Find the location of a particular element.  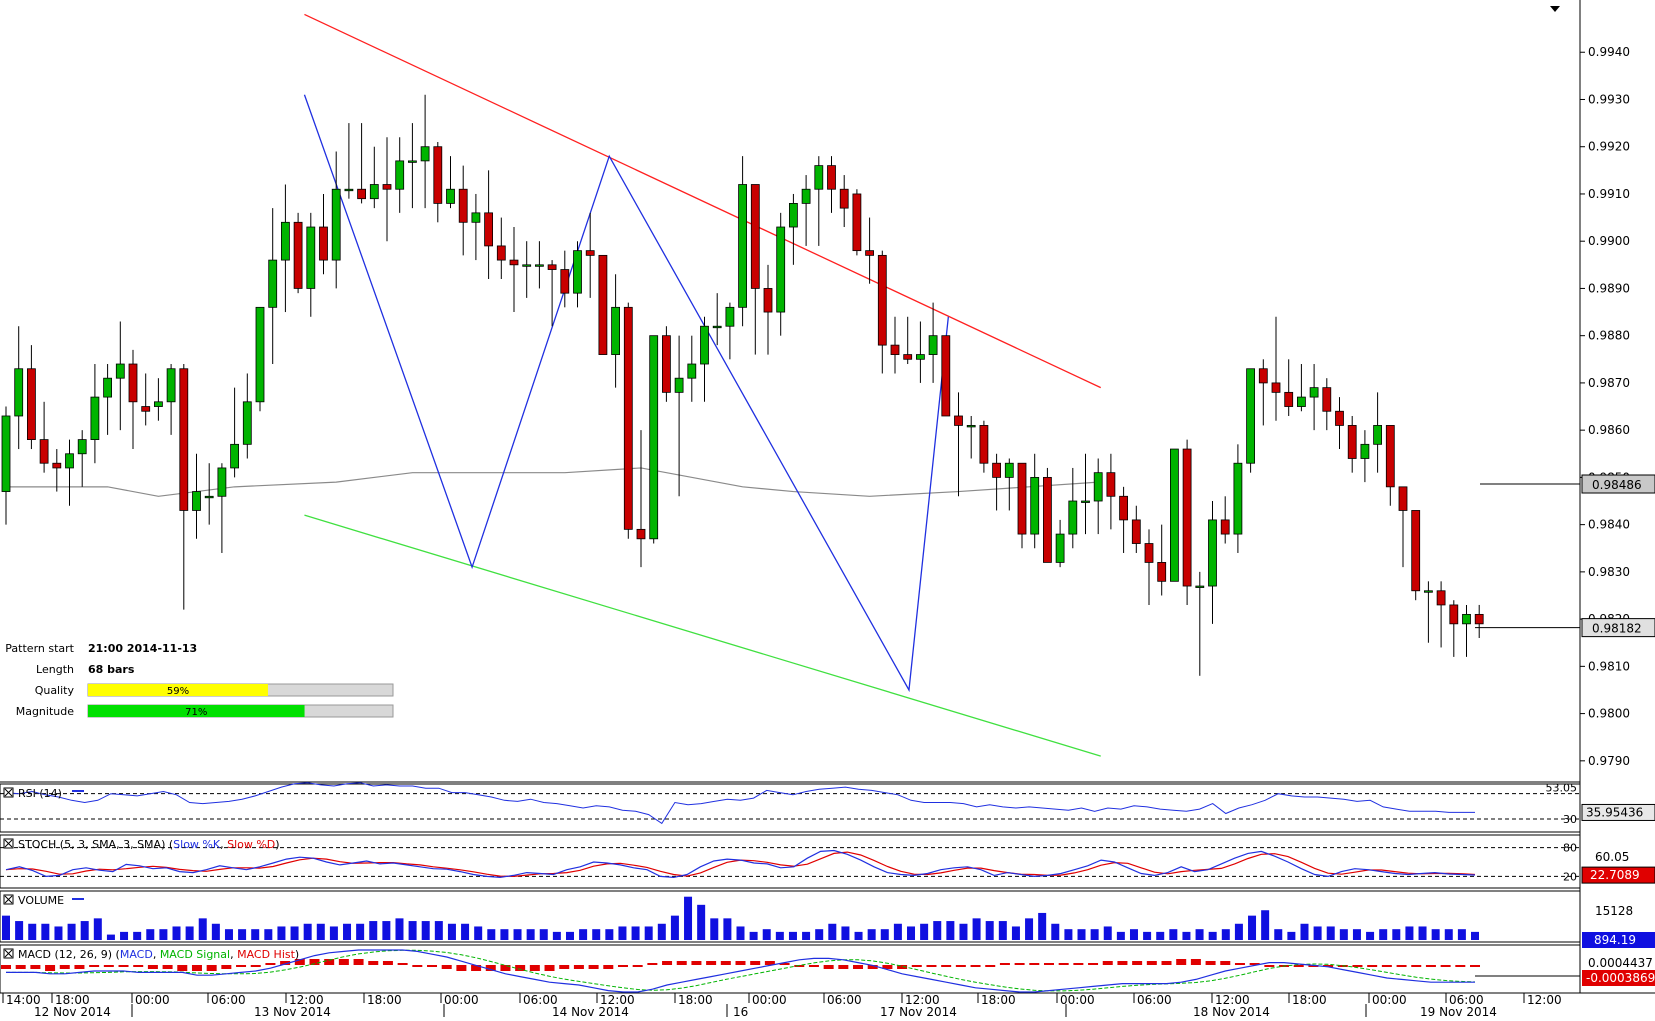

volume-last-value: 894.19 is located at coordinates (1615, 940).